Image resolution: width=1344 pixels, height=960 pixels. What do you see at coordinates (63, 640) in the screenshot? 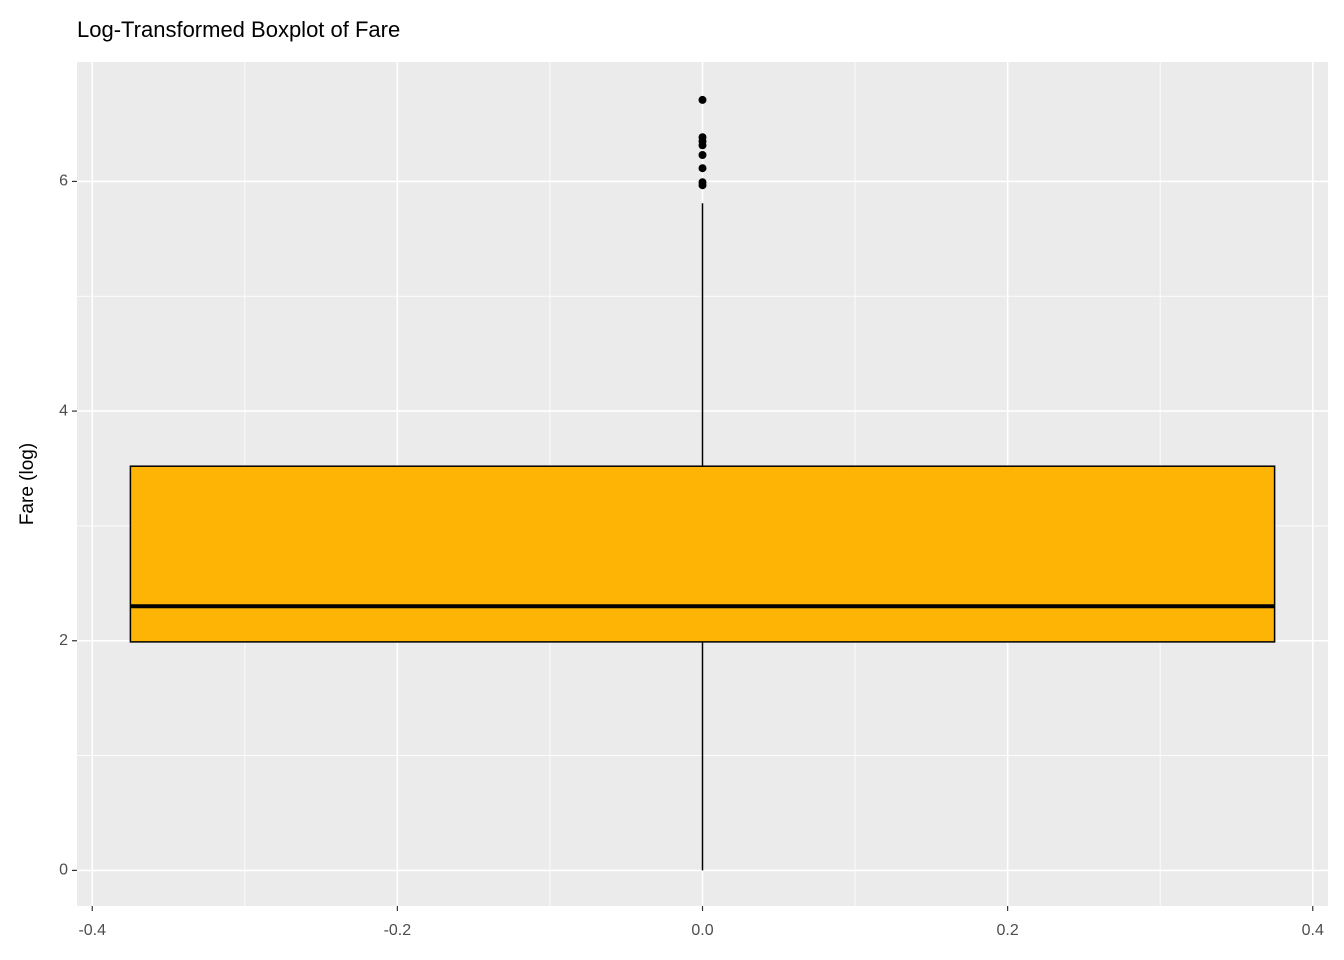
I see `y-tick-label: 2` at bounding box center [63, 640].